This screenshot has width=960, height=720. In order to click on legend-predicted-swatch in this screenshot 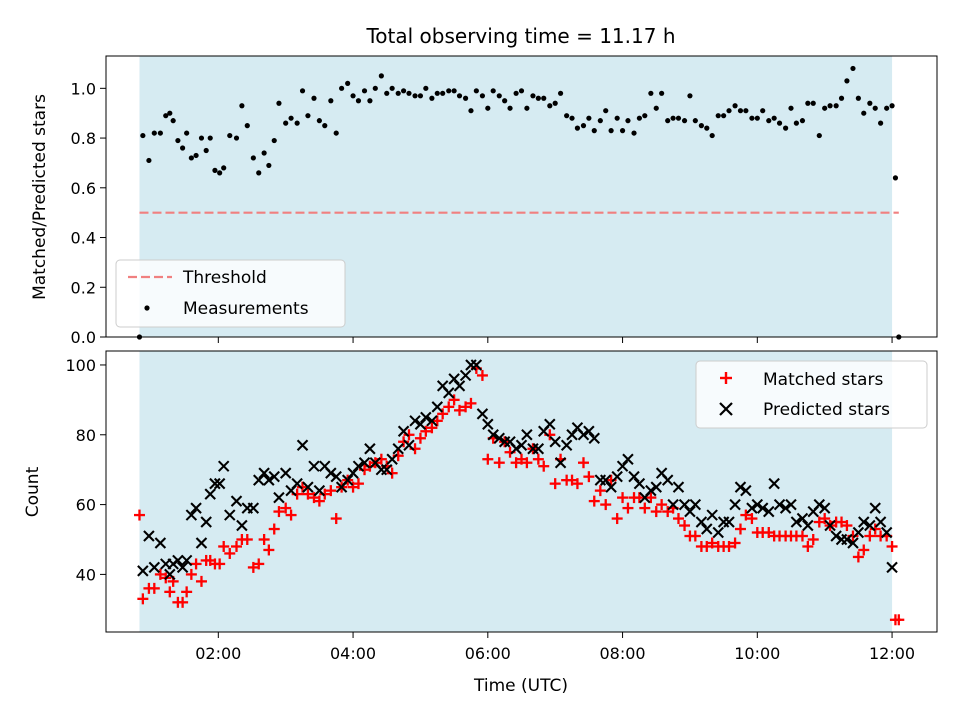, I will do `click(726, 409)`.